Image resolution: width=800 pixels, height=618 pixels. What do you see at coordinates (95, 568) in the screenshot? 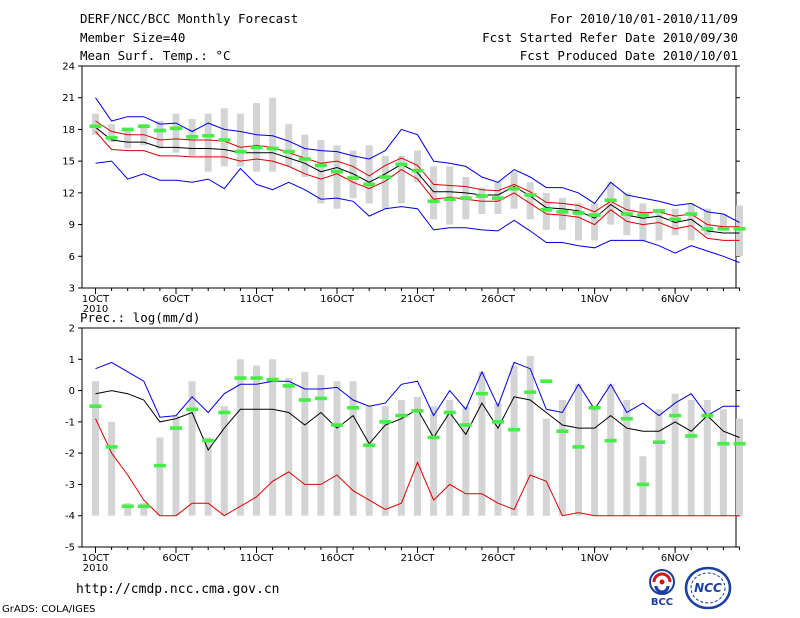
I see `panel2-xtick-year-label: 2010` at bounding box center [95, 568].